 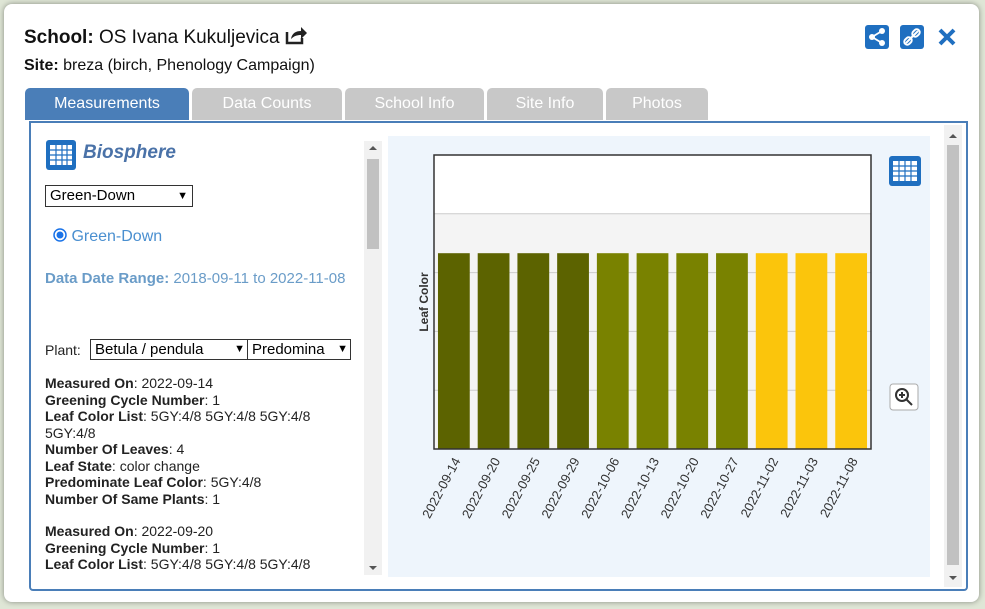 I want to click on radio-label: Green-Down, so click(x=117, y=236).